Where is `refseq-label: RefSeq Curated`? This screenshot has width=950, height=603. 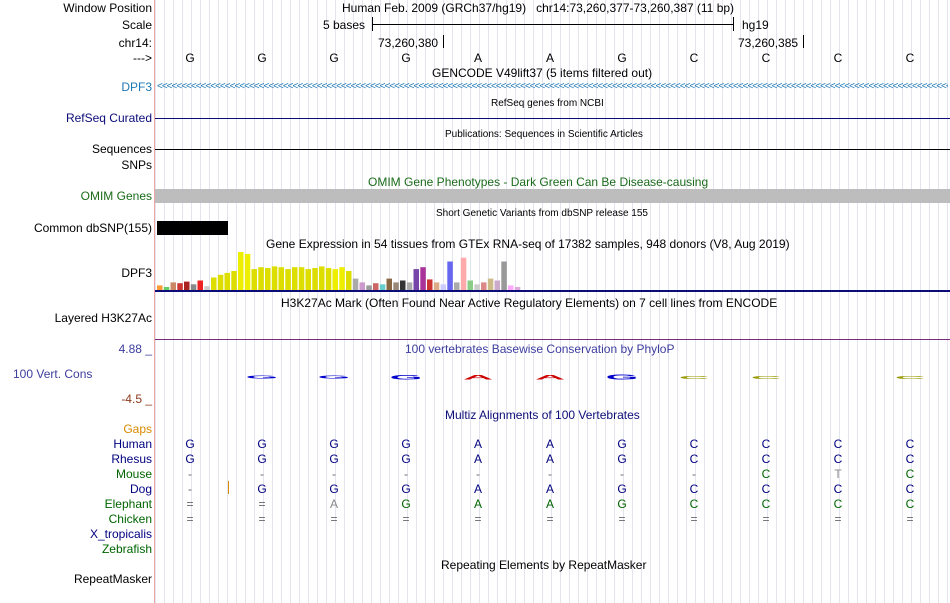
refseq-label: RefSeq Curated is located at coordinates (108, 118).